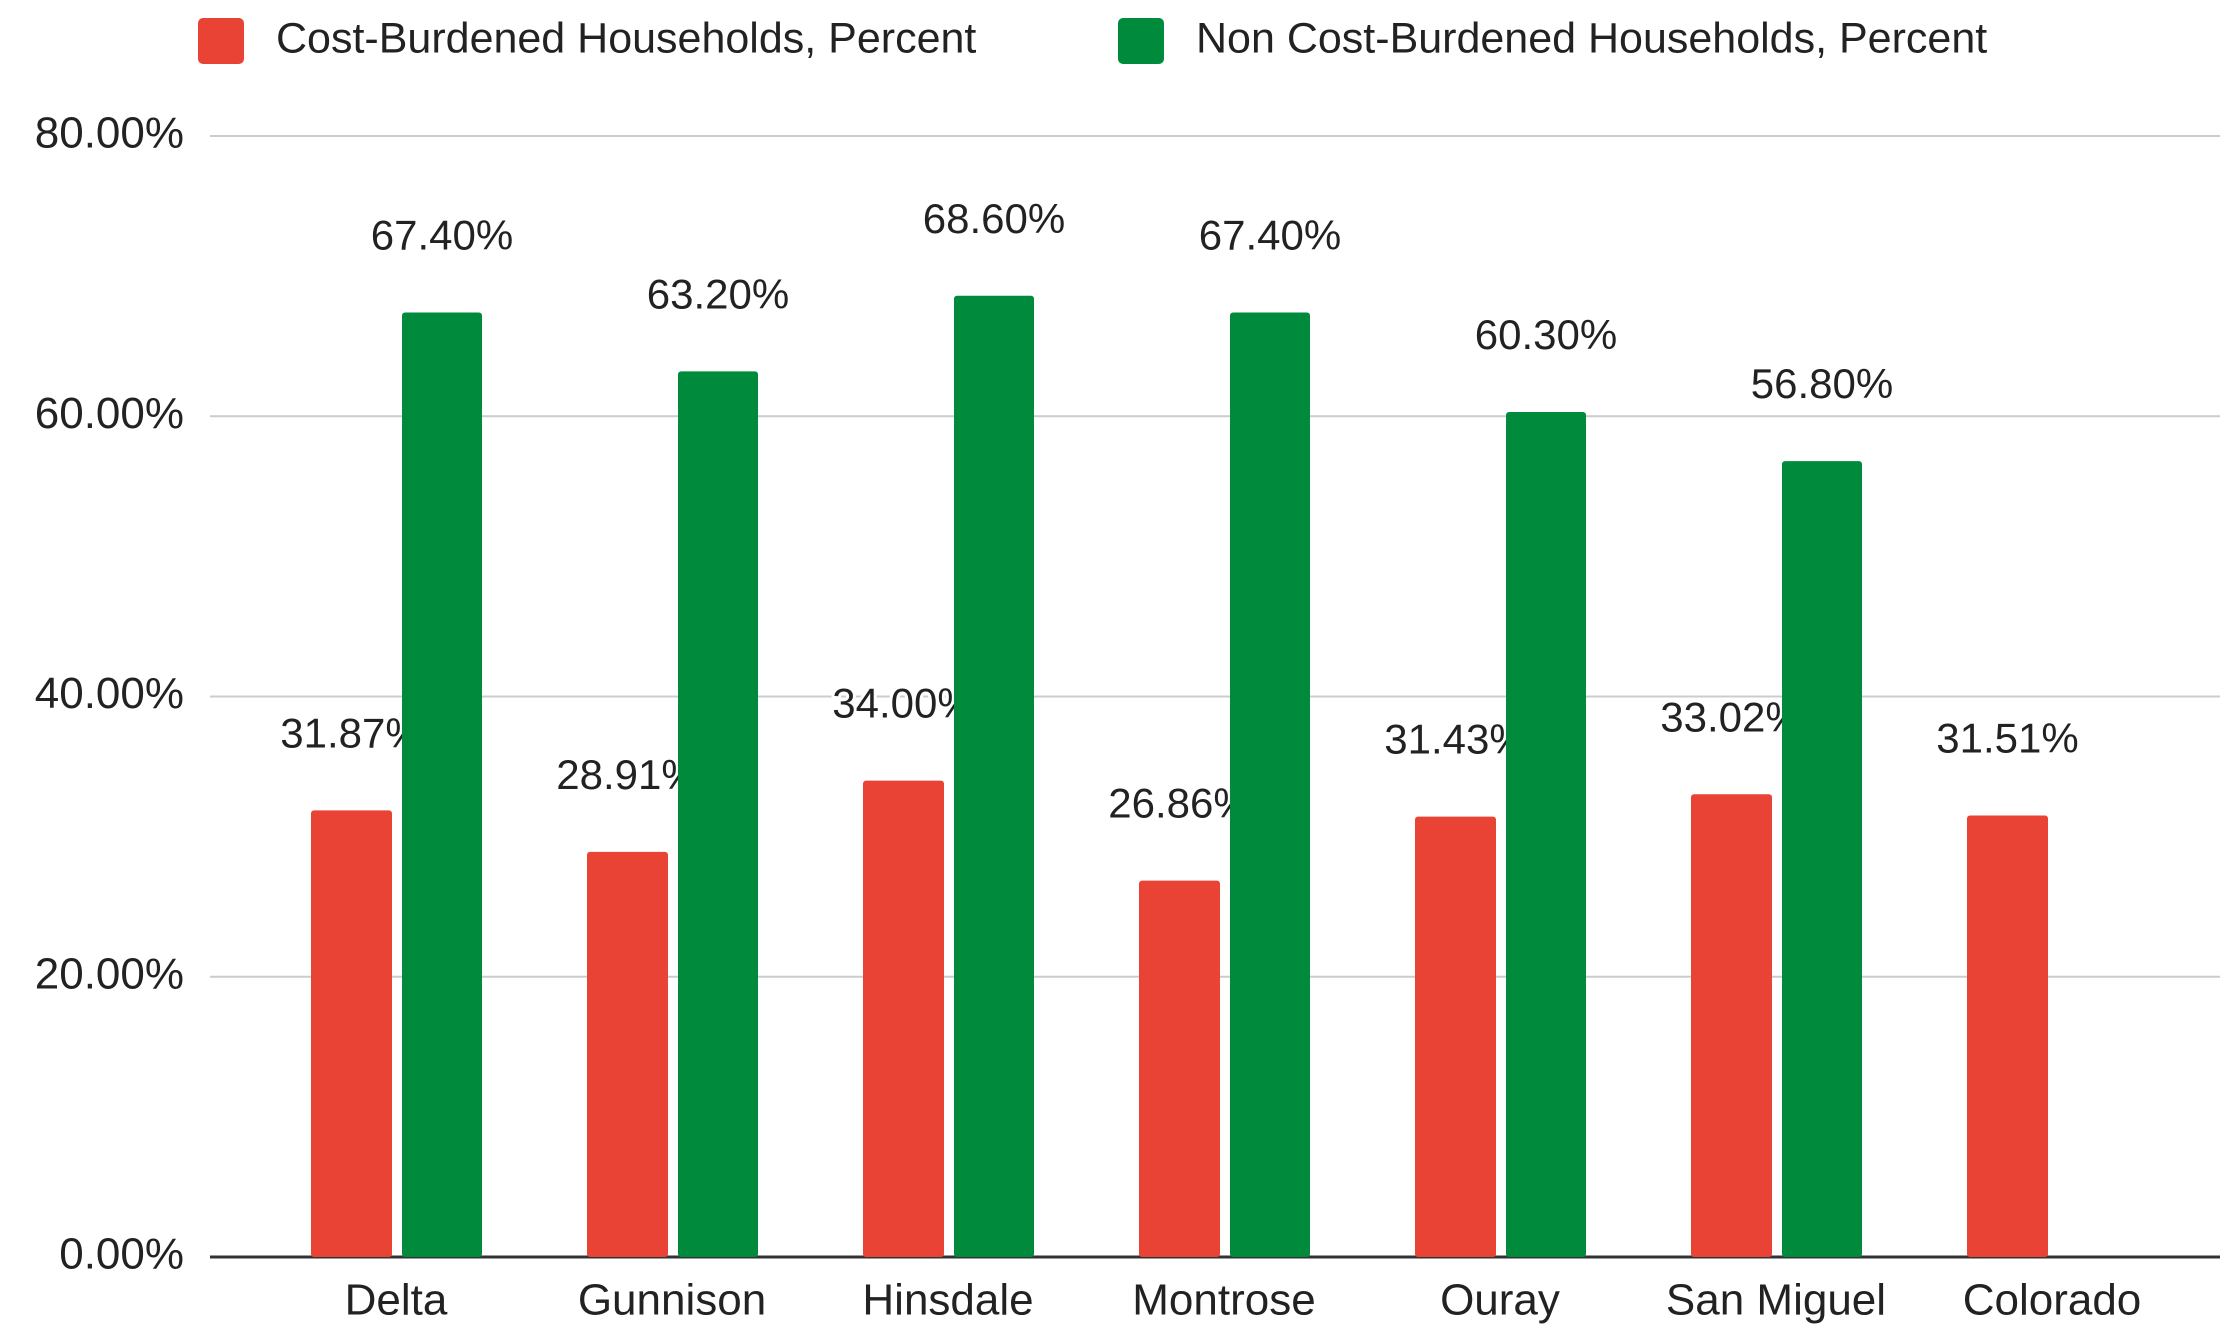  Describe the element at coordinates (121, 1254) in the screenshot. I see `y-tick-label: 0.00%` at that location.